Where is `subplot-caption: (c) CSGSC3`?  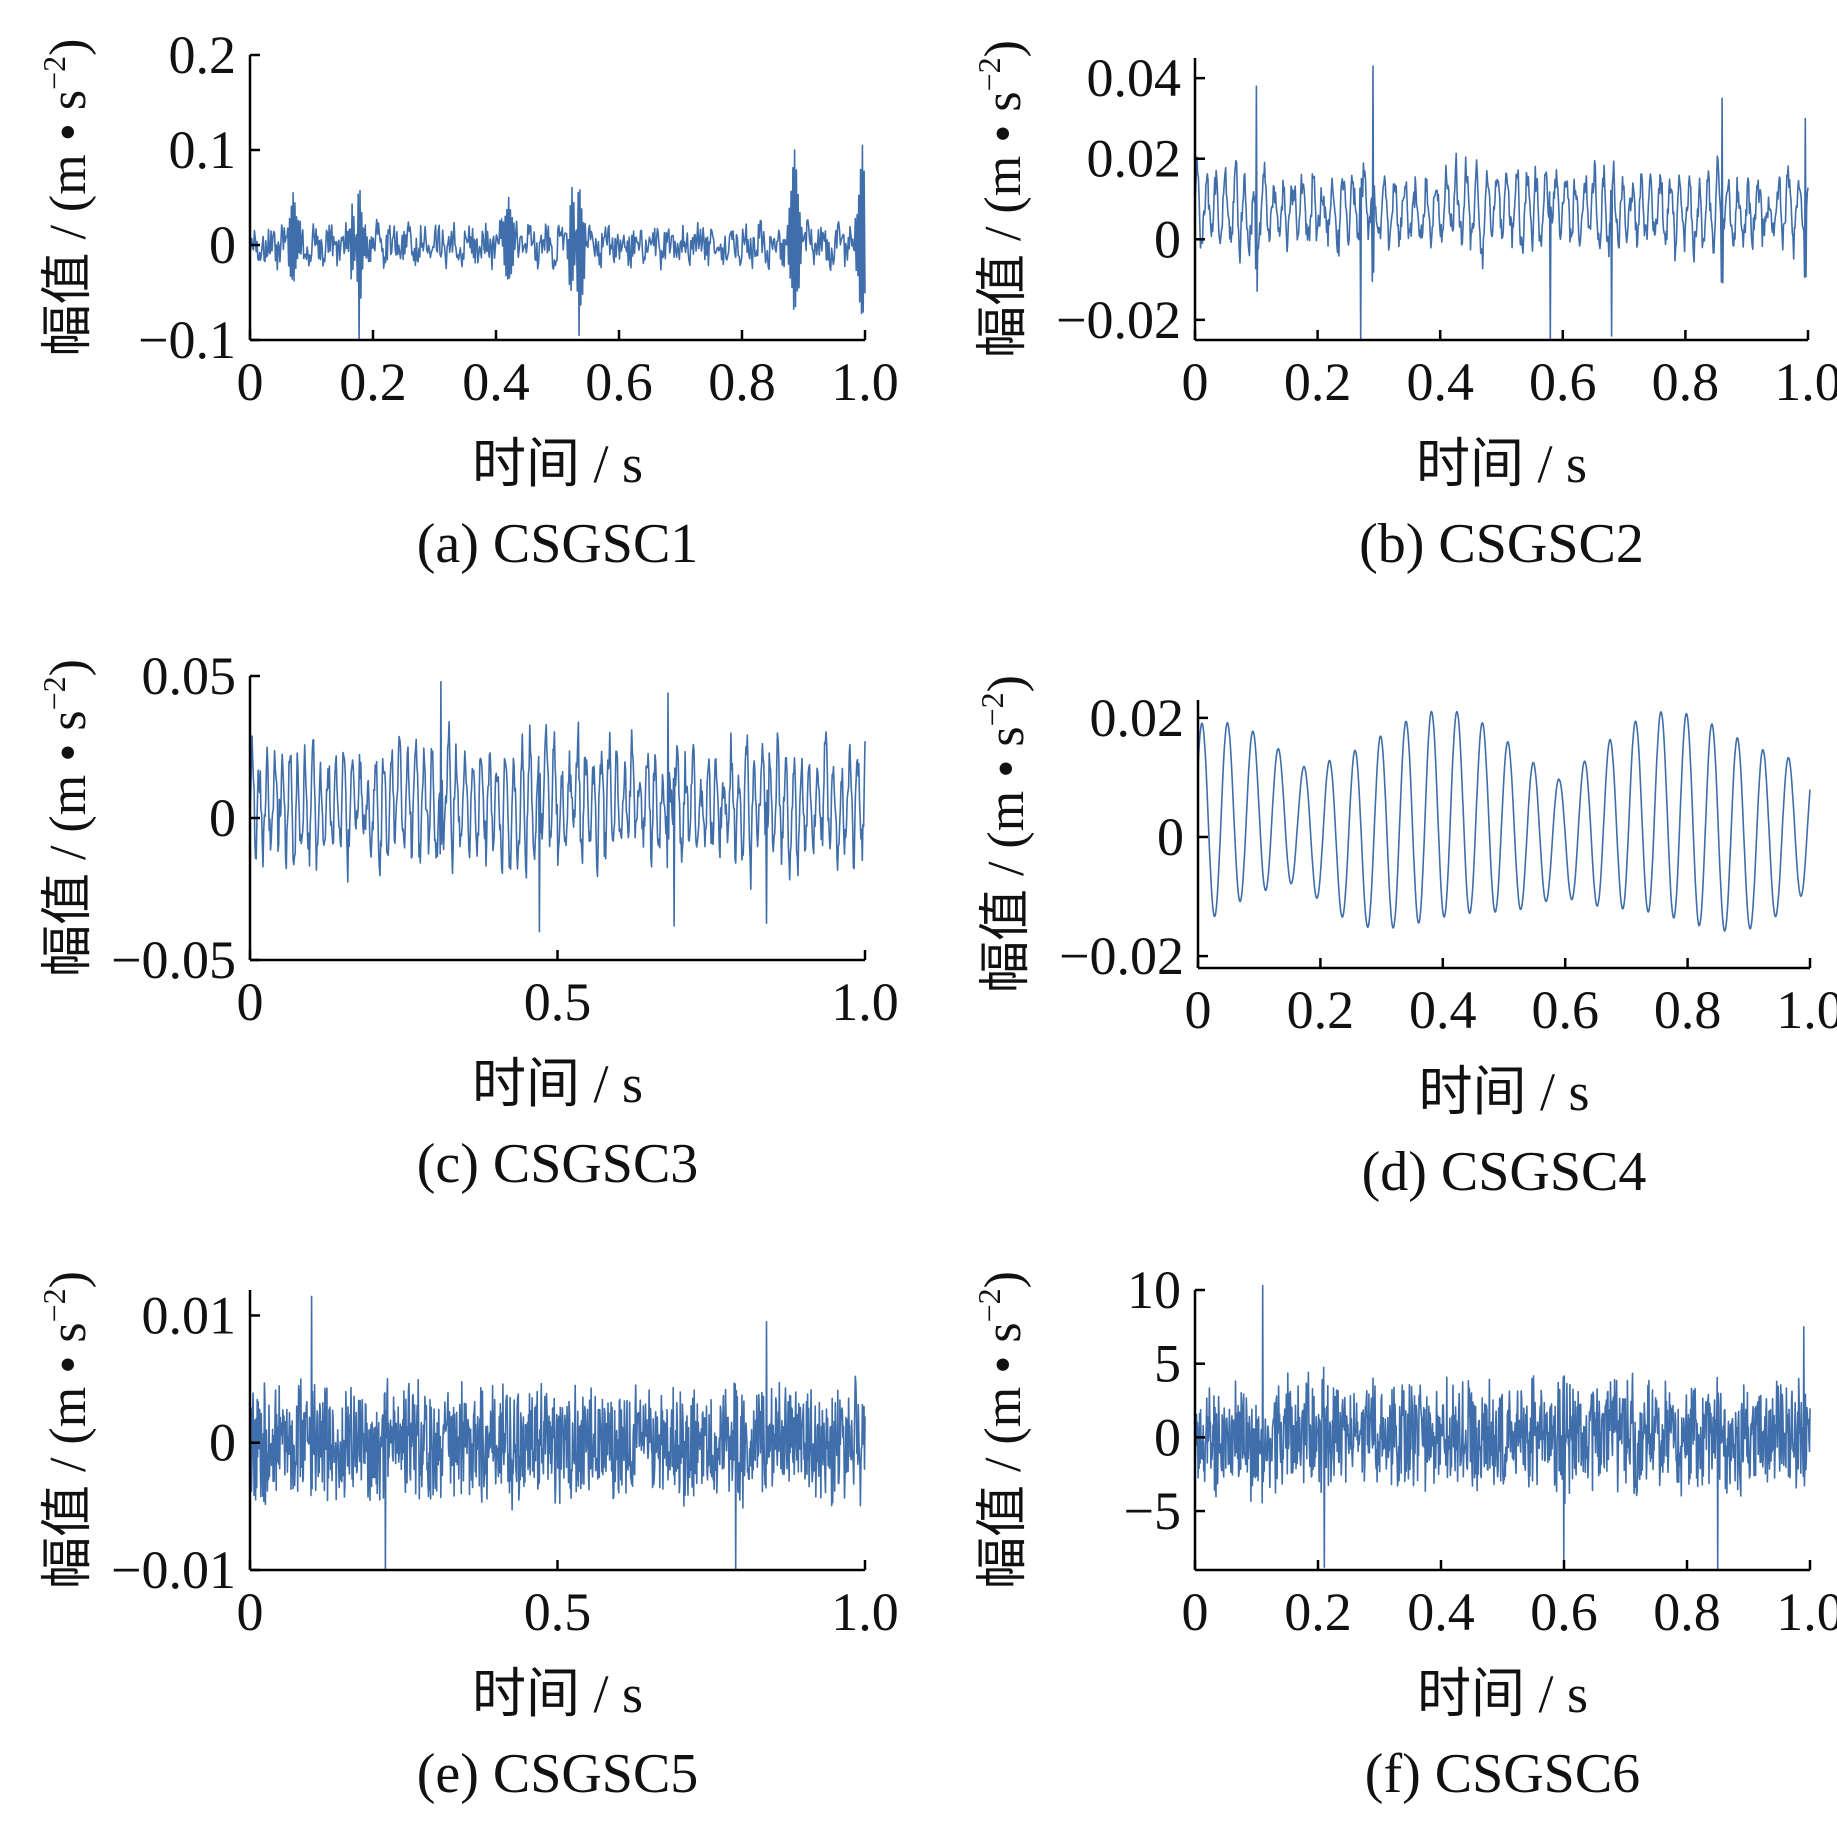
subplot-caption: (c) CSGSC3 is located at coordinates (558, 1164).